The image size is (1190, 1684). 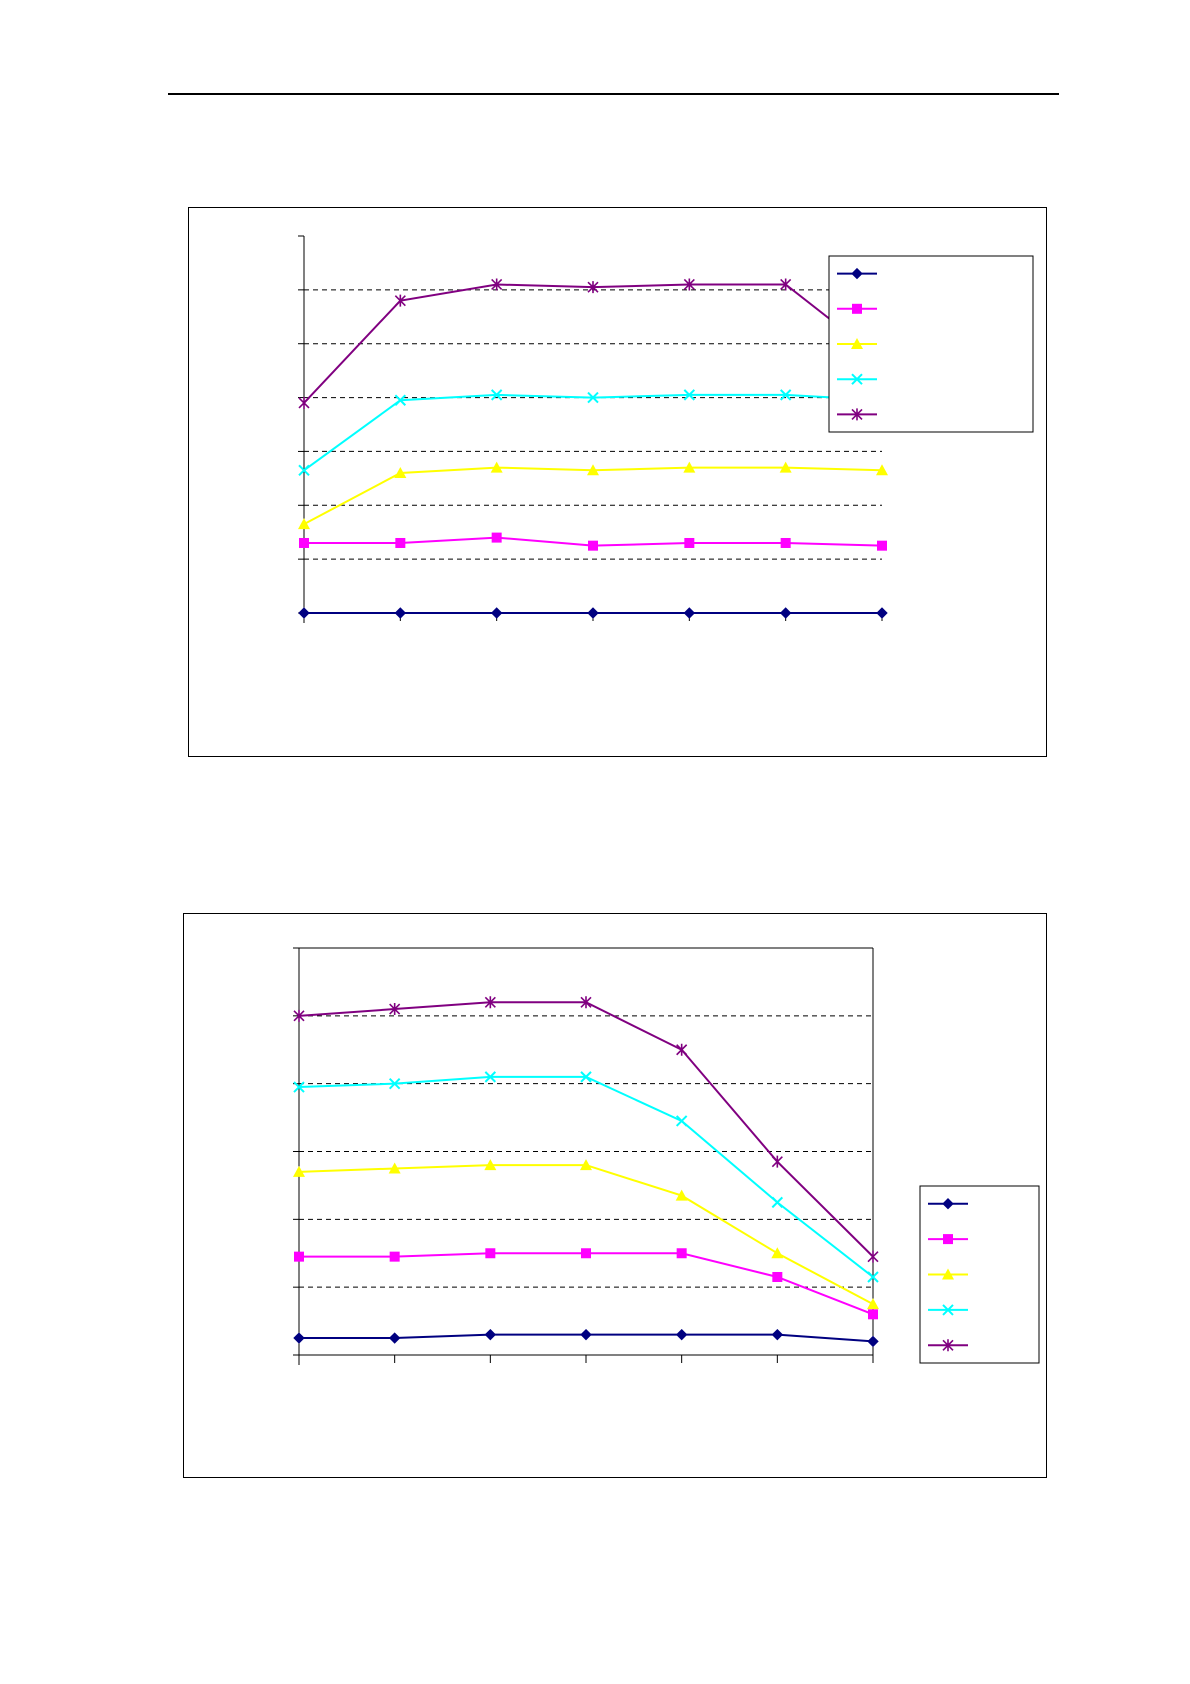 What do you see at coordinates (613, 94) in the screenshot?
I see `header-rule` at bounding box center [613, 94].